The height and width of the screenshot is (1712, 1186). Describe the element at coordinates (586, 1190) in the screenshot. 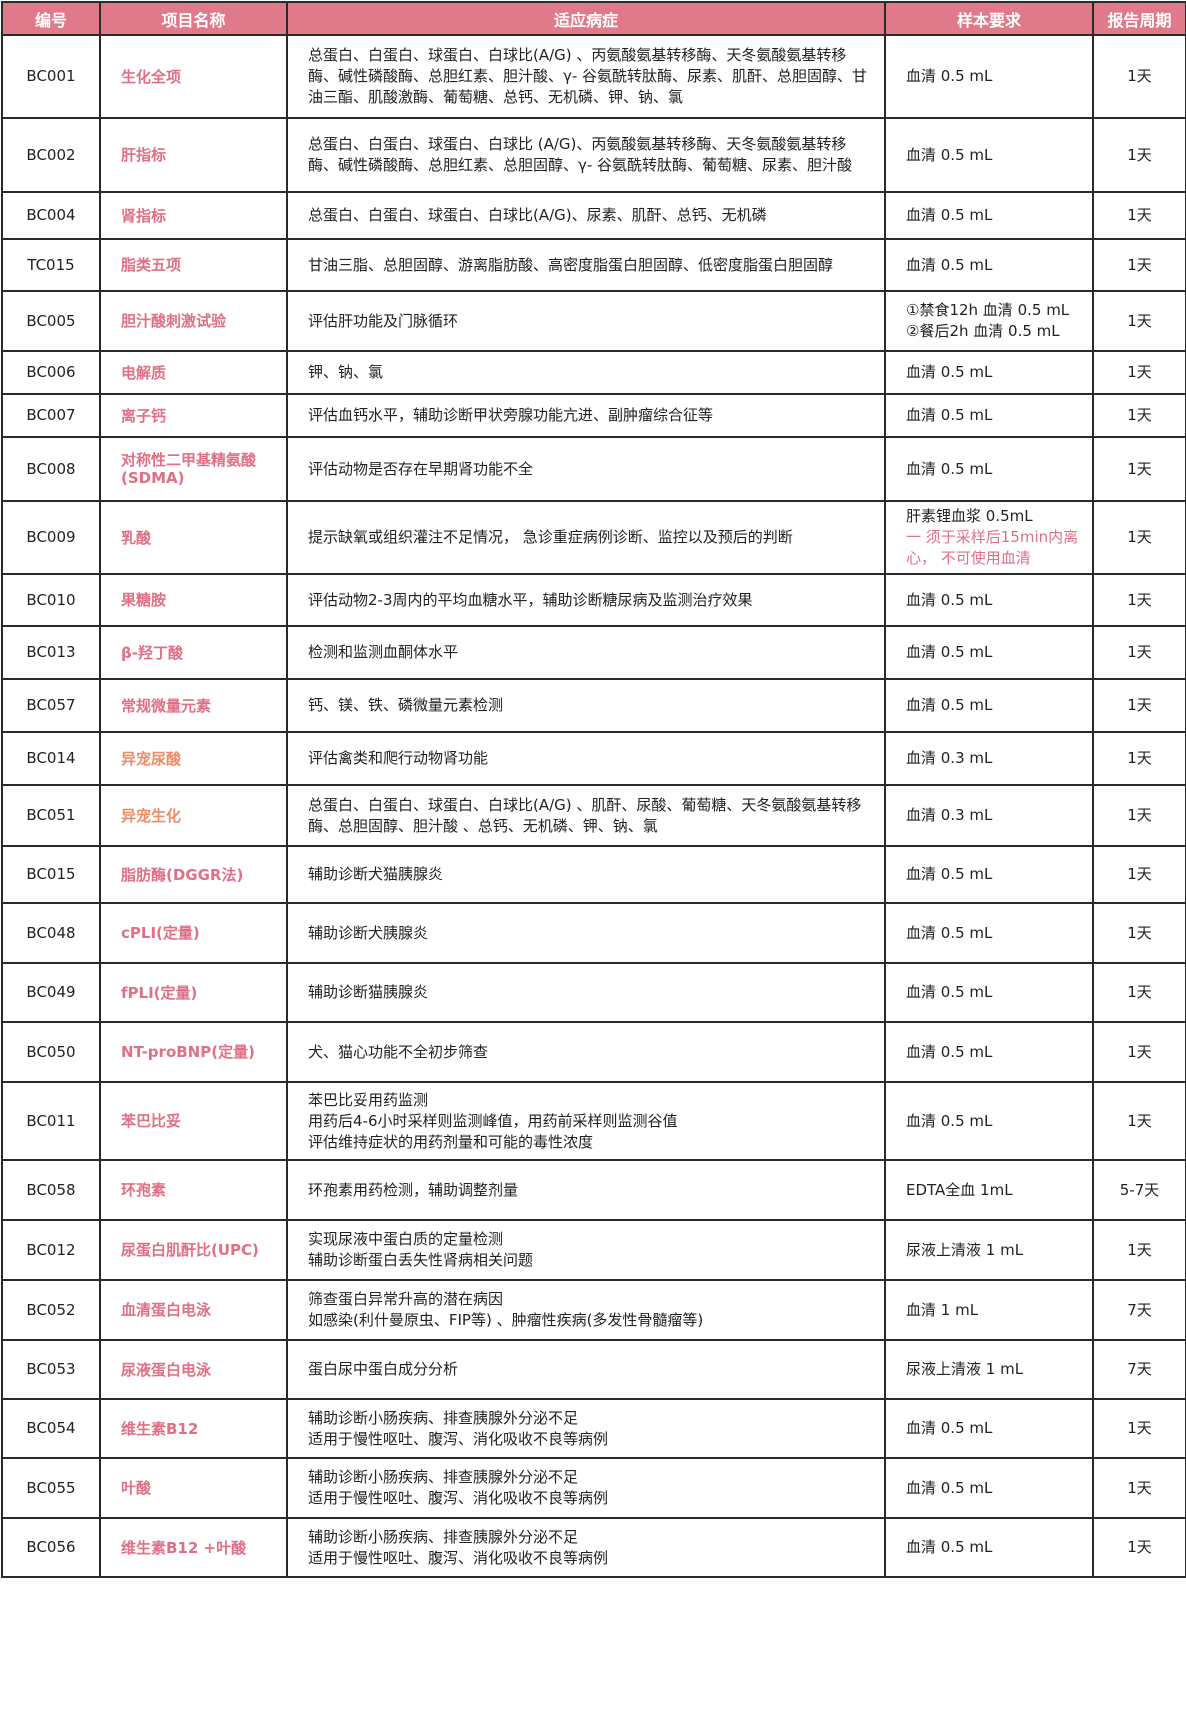

I see `item-indication: 环孢素用药检测，辅助调整剂量` at that location.